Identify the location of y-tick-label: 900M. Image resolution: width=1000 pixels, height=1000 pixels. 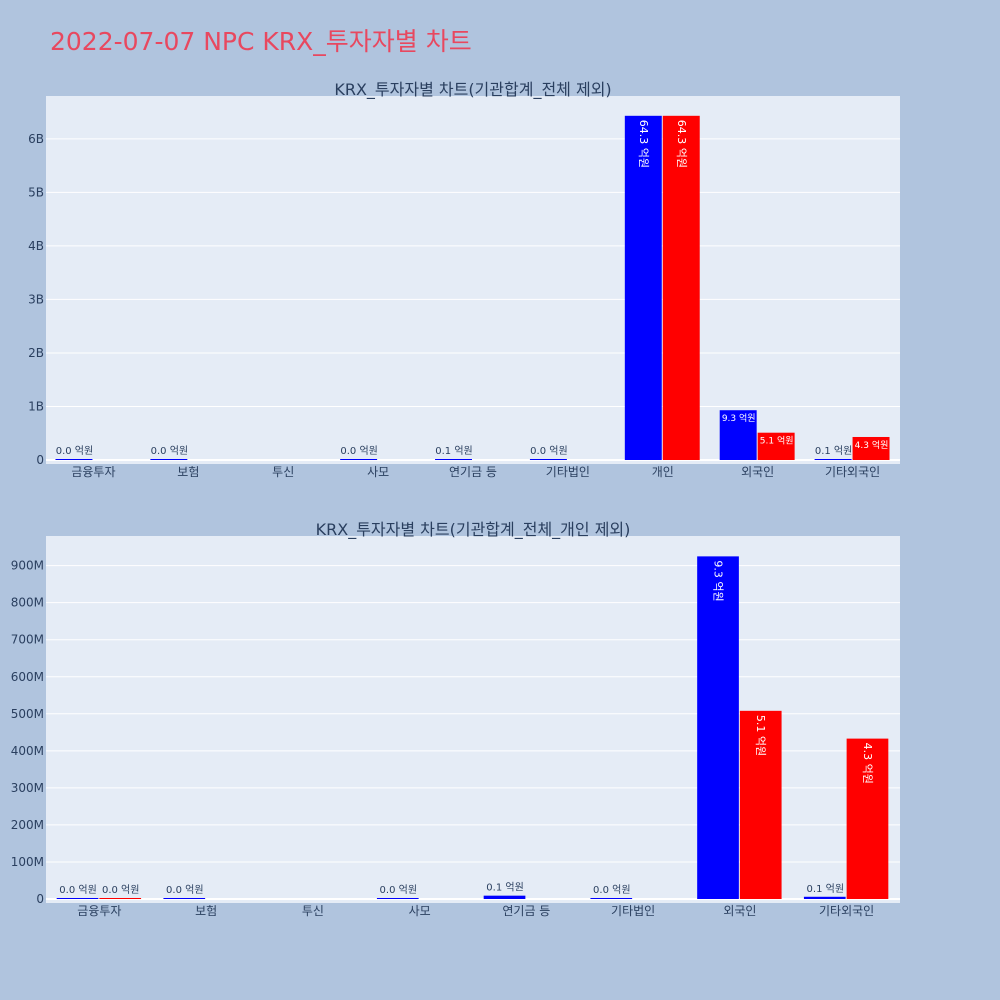
(27, 566).